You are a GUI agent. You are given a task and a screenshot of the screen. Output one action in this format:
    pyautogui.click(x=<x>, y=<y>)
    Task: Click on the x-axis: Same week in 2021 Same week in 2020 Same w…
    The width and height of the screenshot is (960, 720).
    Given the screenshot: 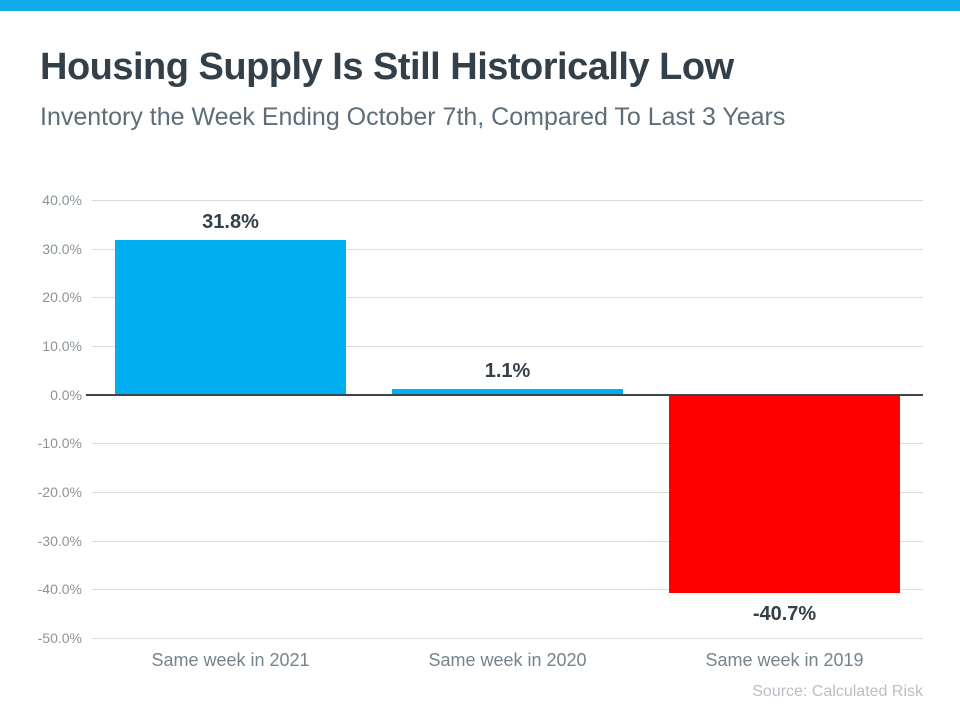 What is the action you would take?
    pyautogui.click(x=507, y=660)
    